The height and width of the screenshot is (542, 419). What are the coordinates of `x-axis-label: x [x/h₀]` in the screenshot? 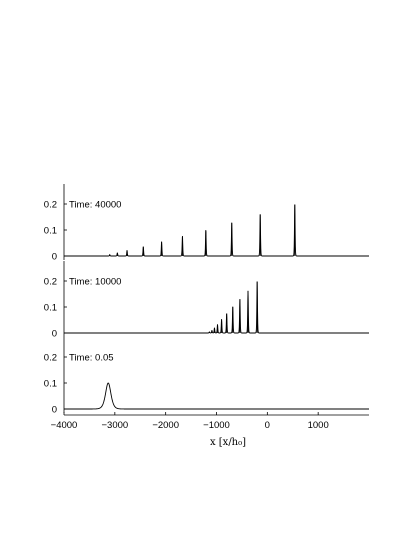 It's located at (228, 442).